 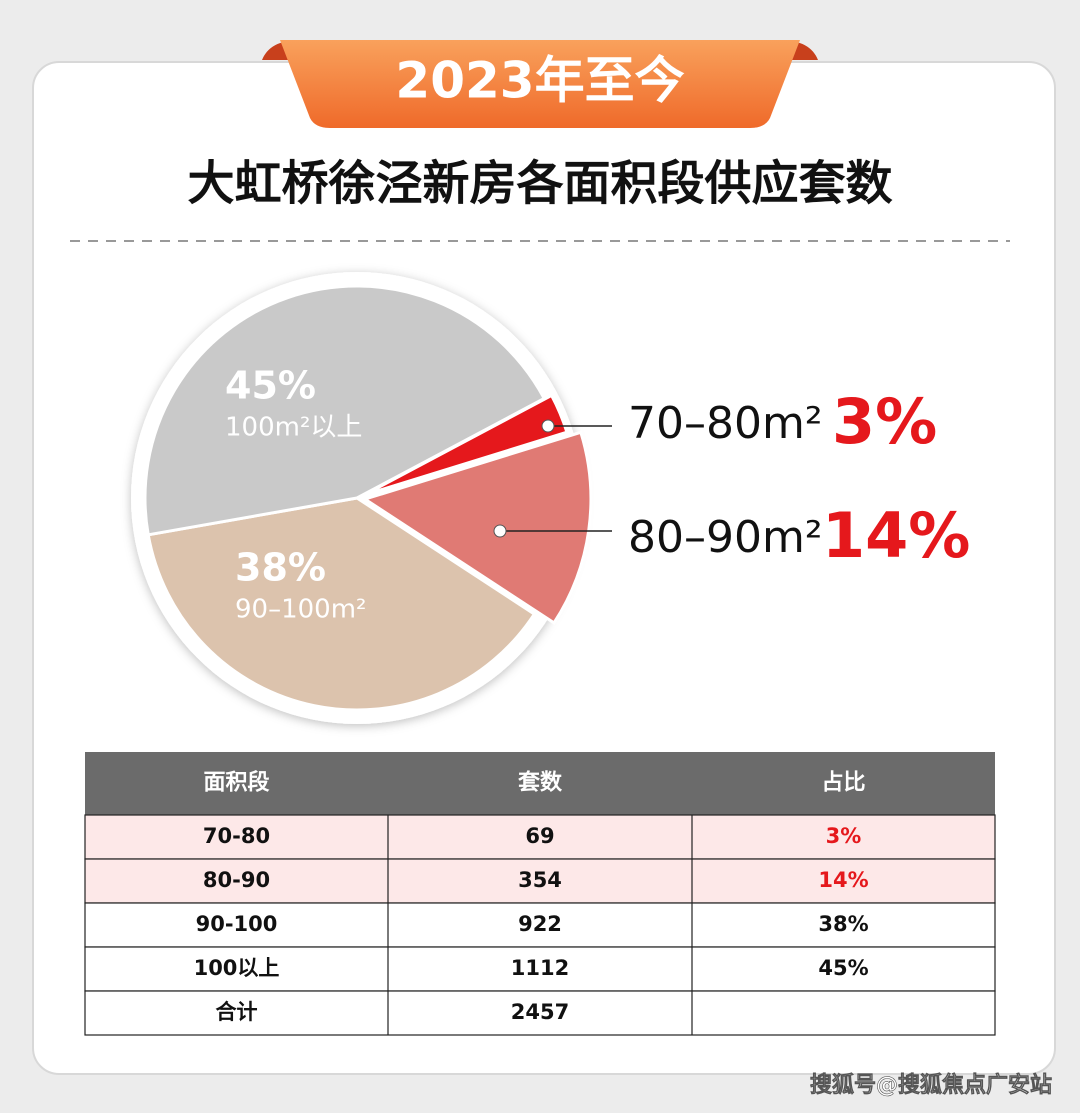 What do you see at coordinates (237, 1012) in the screenshot?
I see `table-cell: 合计` at bounding box center [237, 1012].